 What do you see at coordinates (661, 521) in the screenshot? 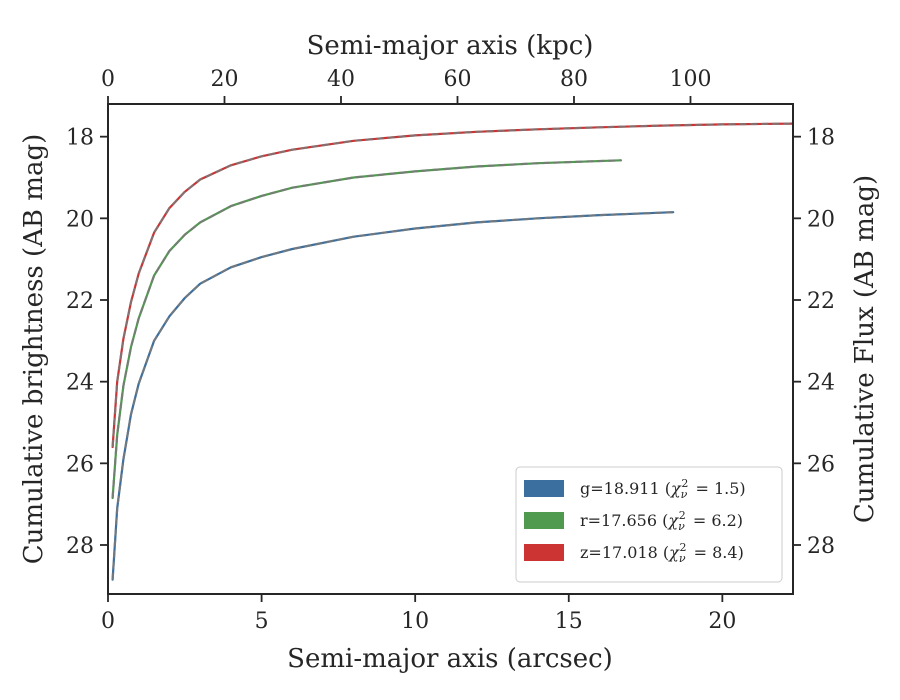
I see `legend-label-r: r=17.656 (χν2 = 6.2)` at bounding box center [661, 521].